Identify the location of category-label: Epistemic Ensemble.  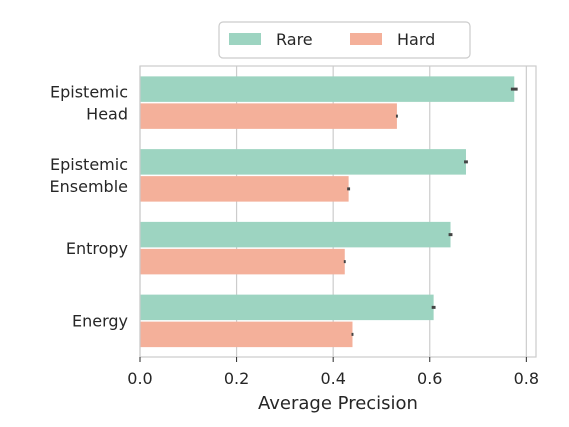
(89, 175).